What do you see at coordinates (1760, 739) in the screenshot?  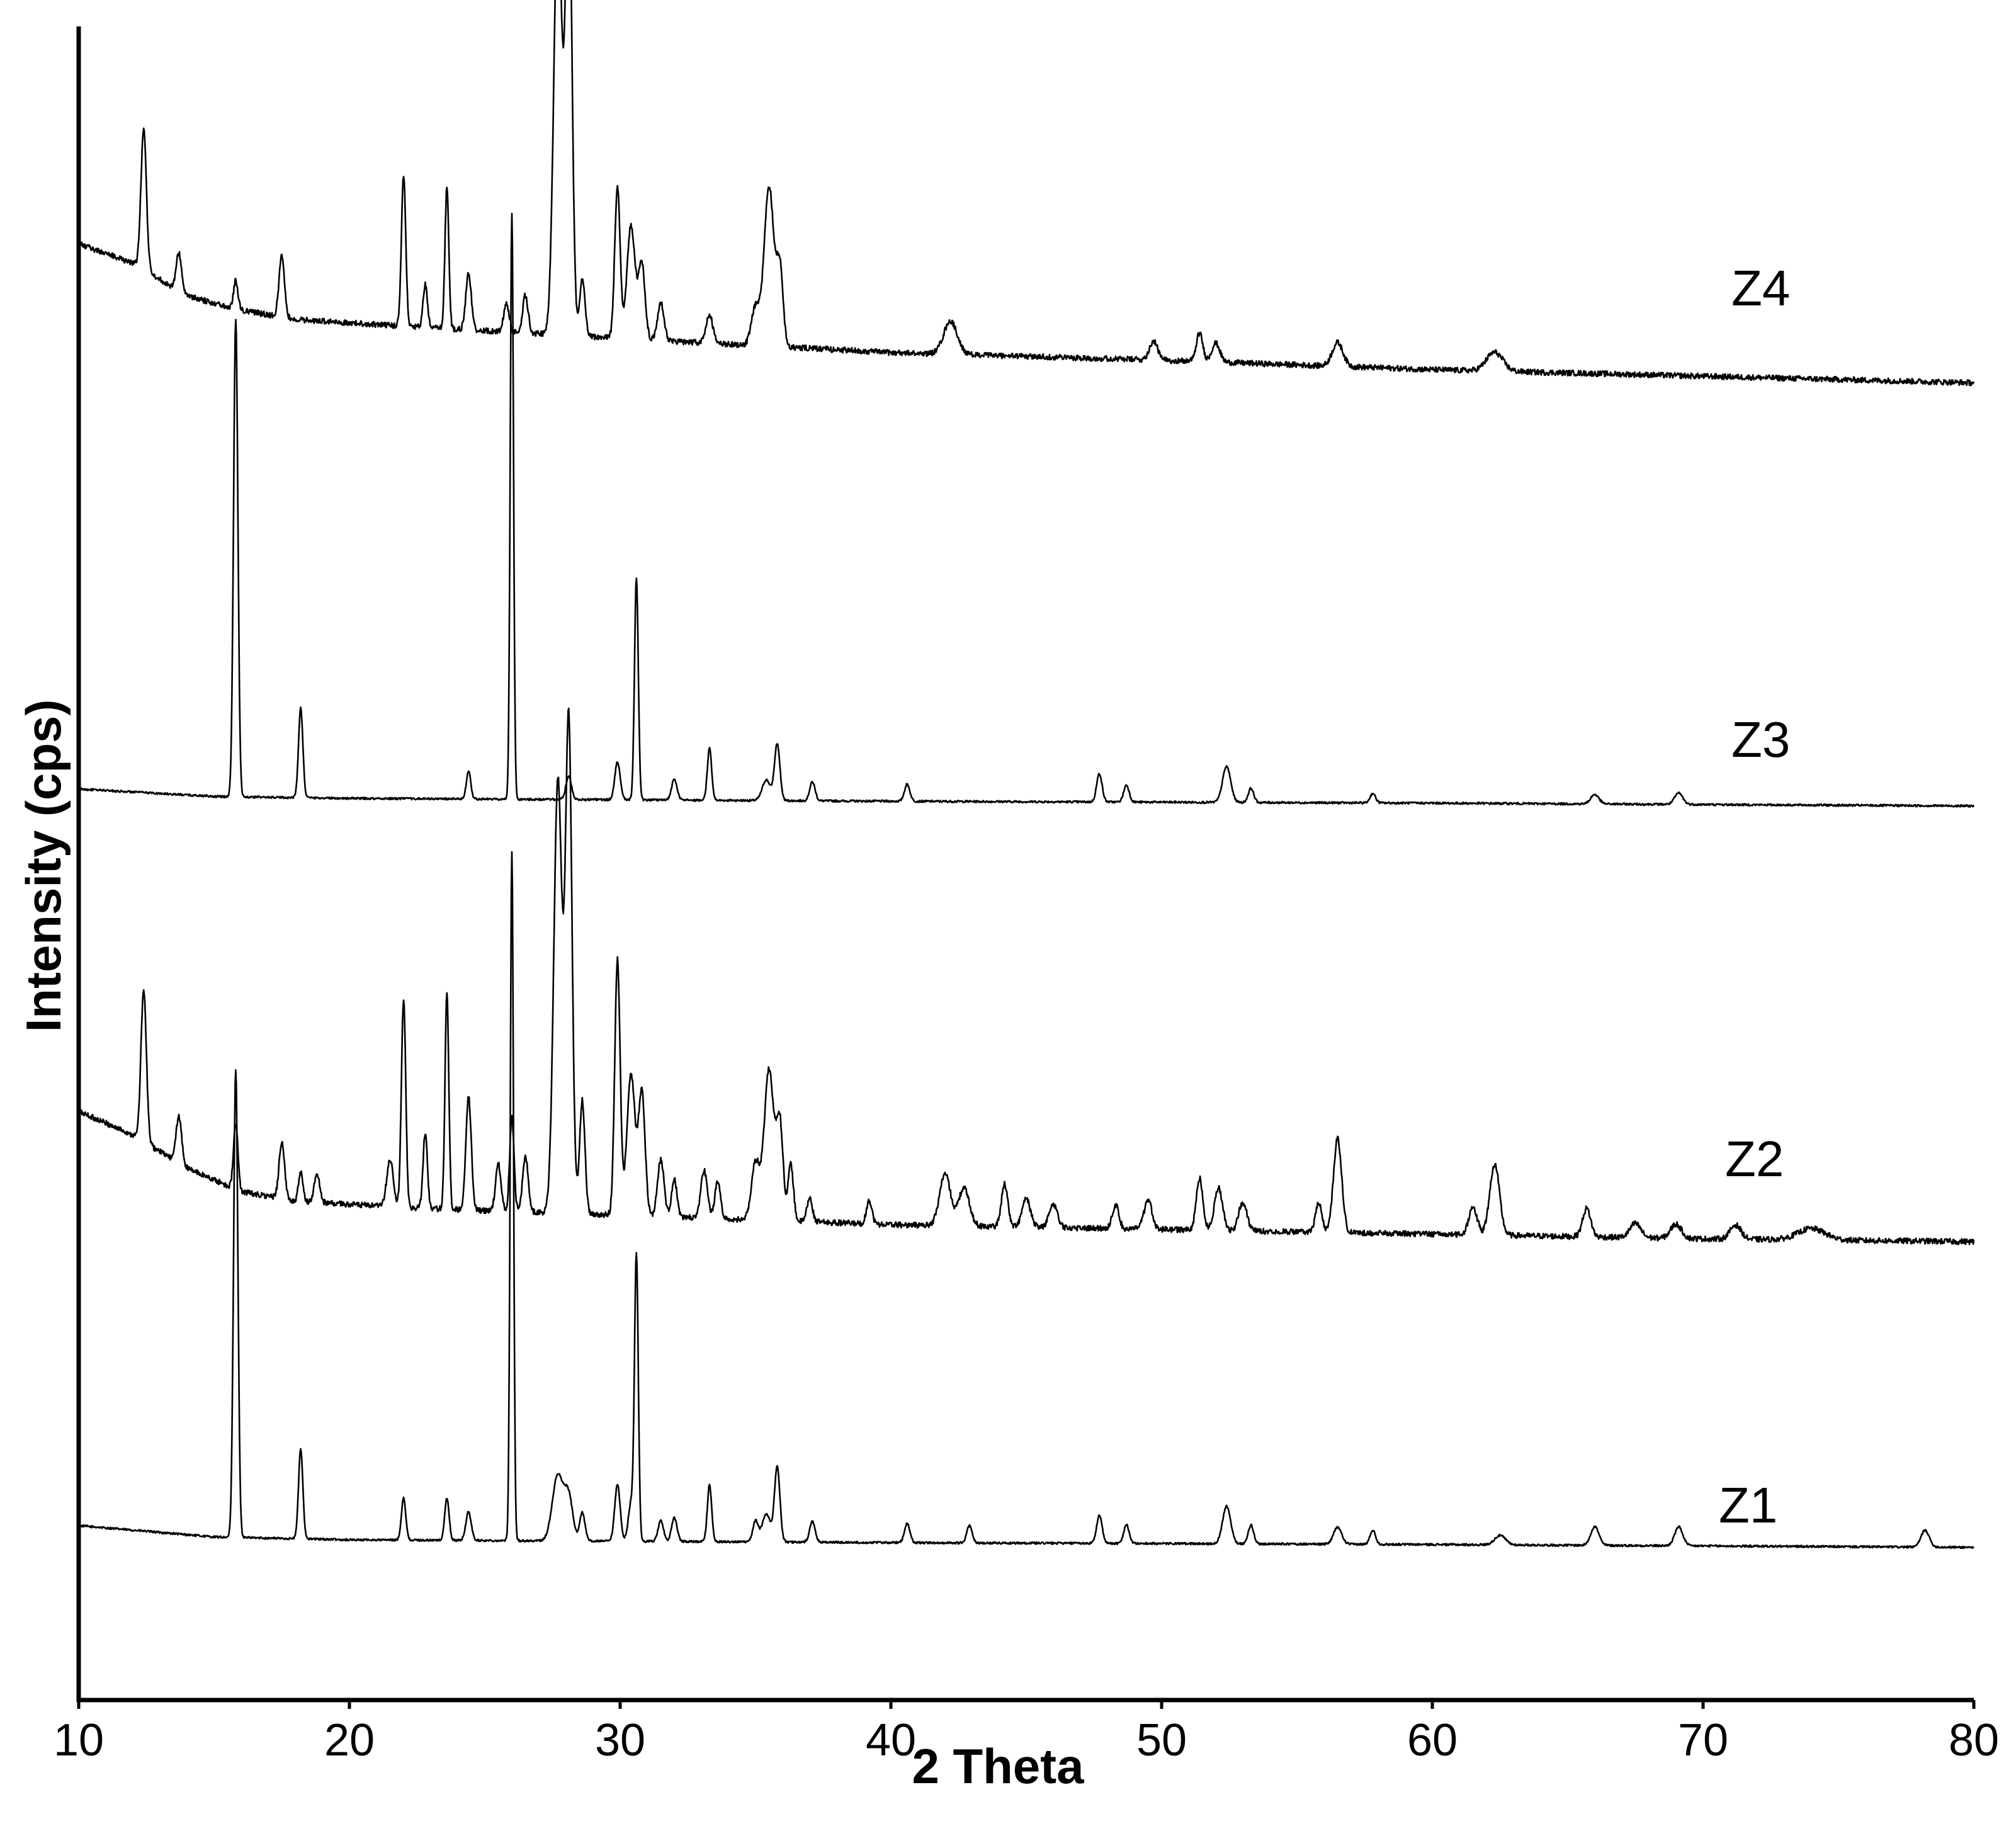 I see `series-label-z3: Z3` at bounding box center [1760, 739].